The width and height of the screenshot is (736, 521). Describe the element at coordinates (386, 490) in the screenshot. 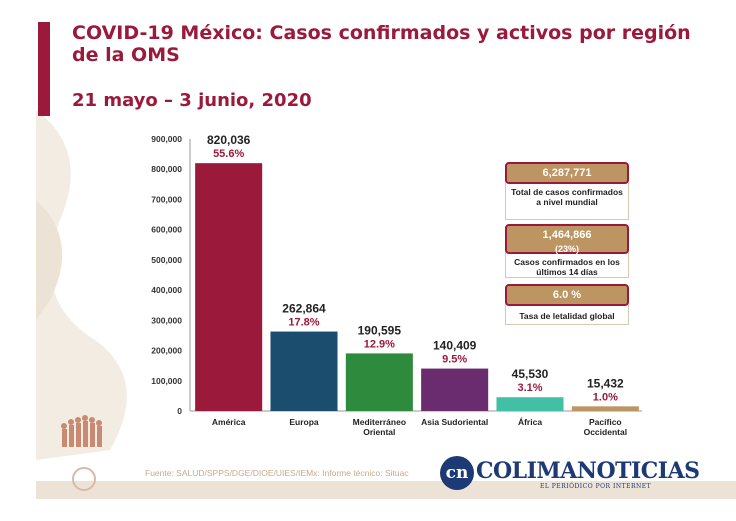

I see `footer-band` at that location.